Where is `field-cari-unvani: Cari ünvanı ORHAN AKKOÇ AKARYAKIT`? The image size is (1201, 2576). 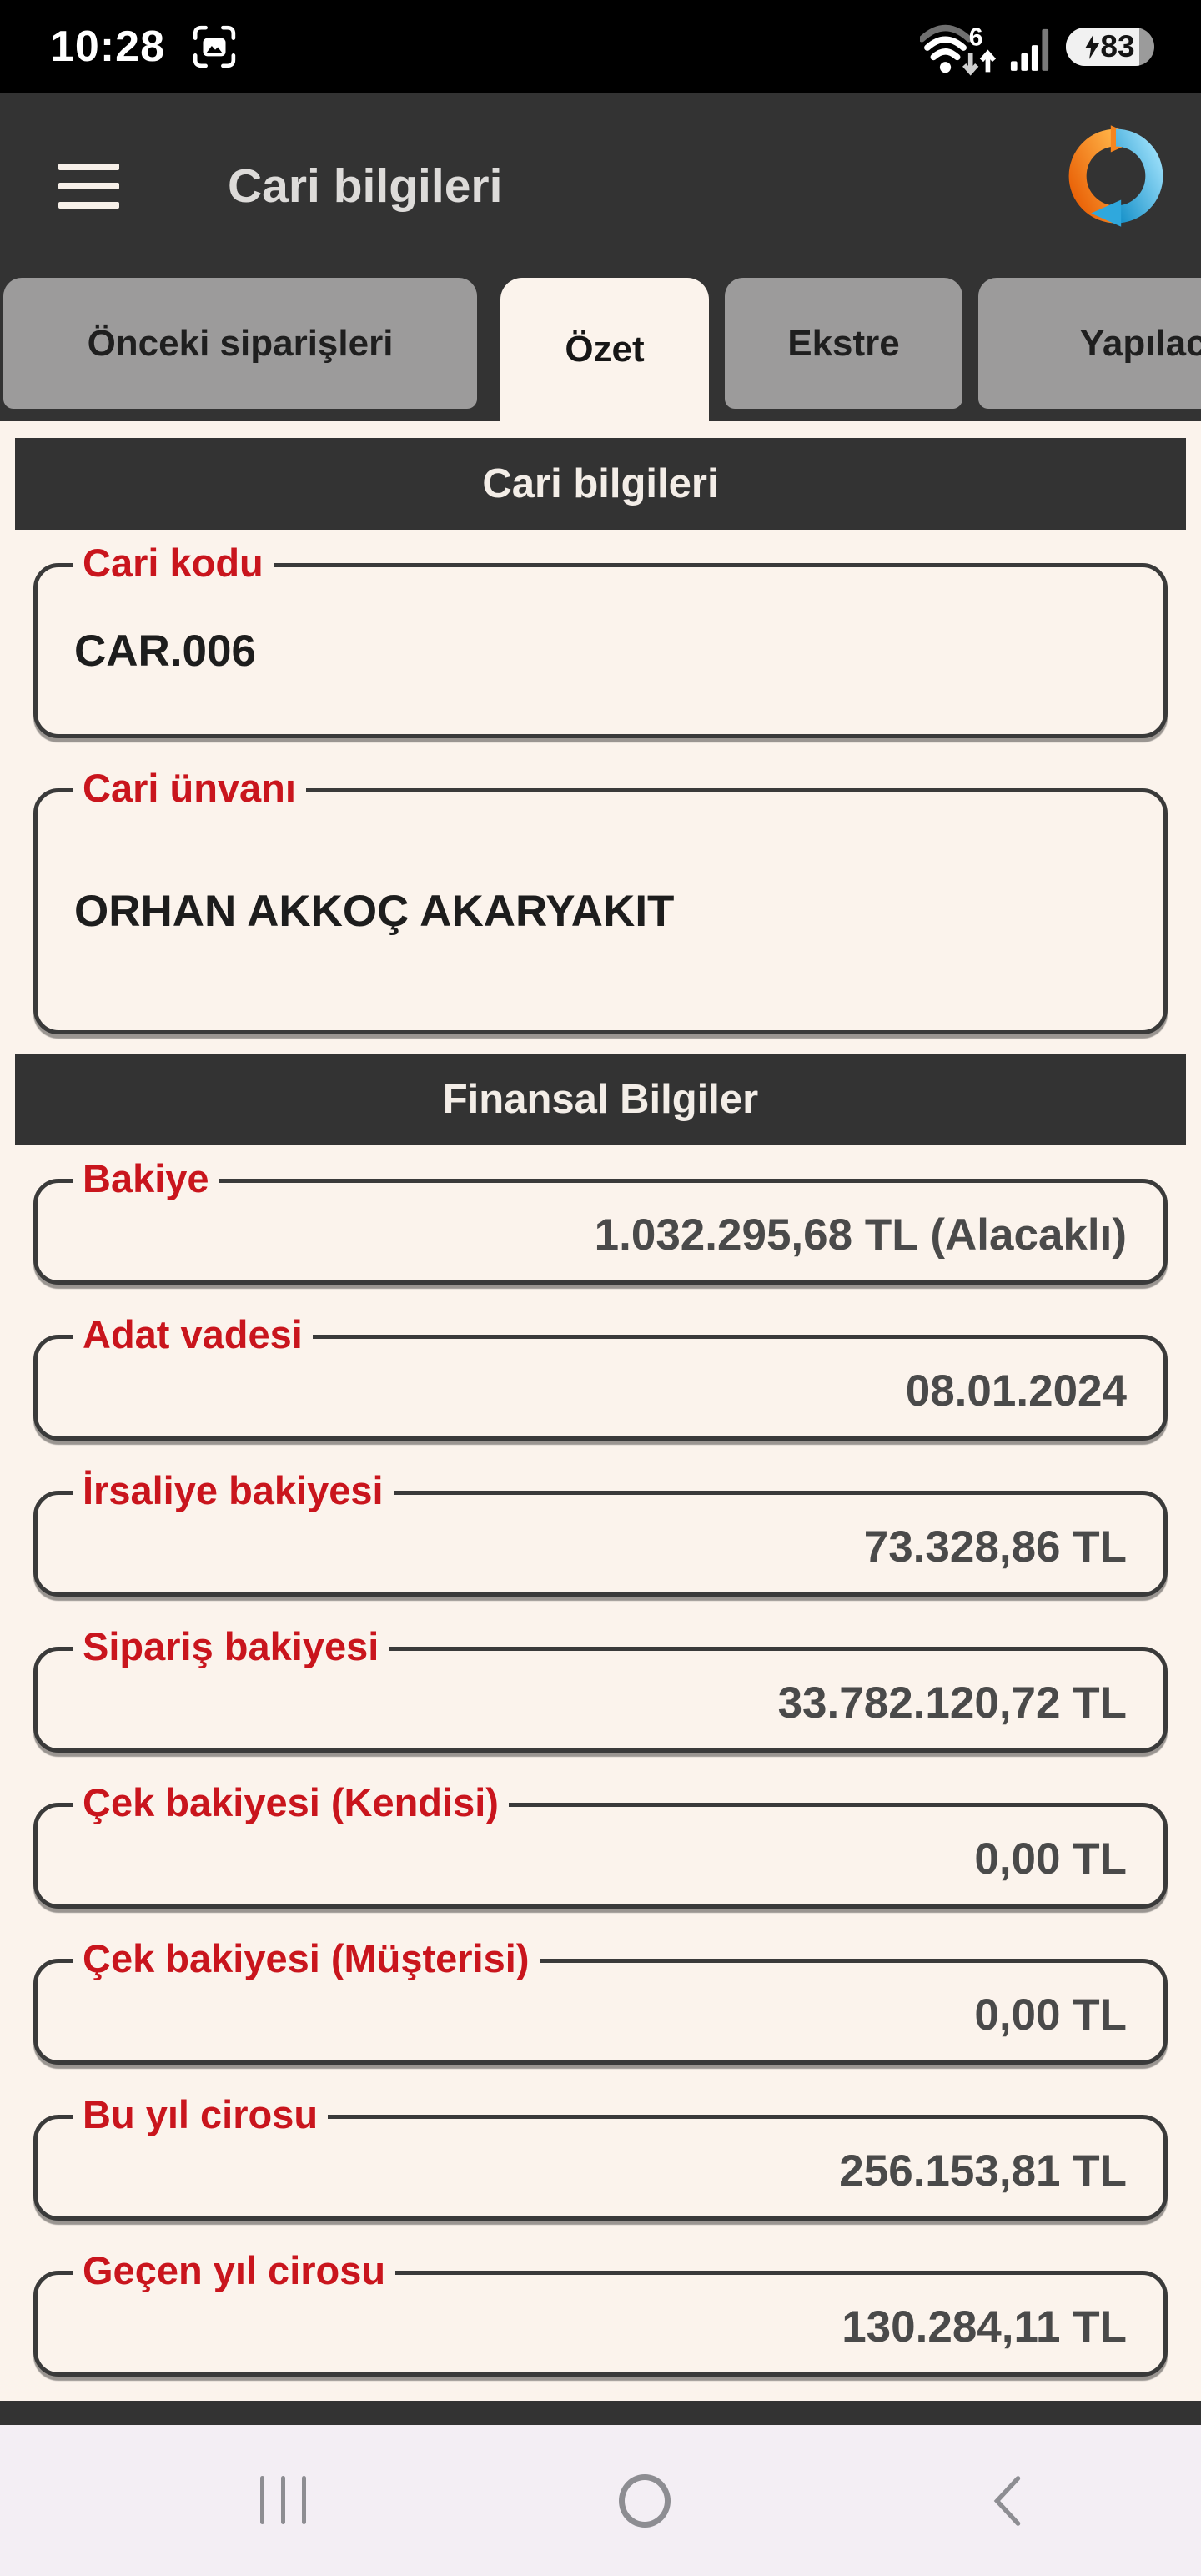
field-cari-unvani: Cari ünvanı ORHAN AKKOÇ AKARYAKIT is located at coordinates (601, 899).